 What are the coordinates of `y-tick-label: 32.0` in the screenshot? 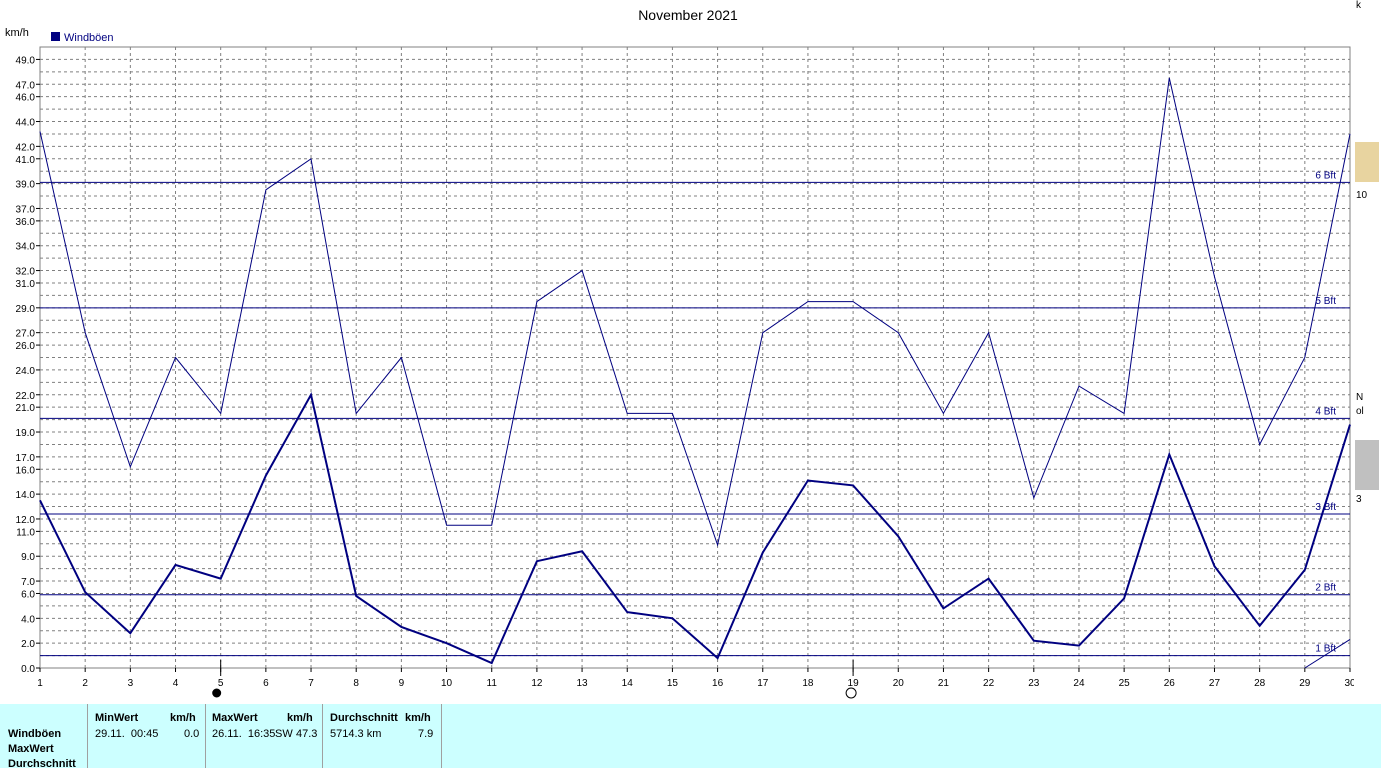 It's located at (26, 272).